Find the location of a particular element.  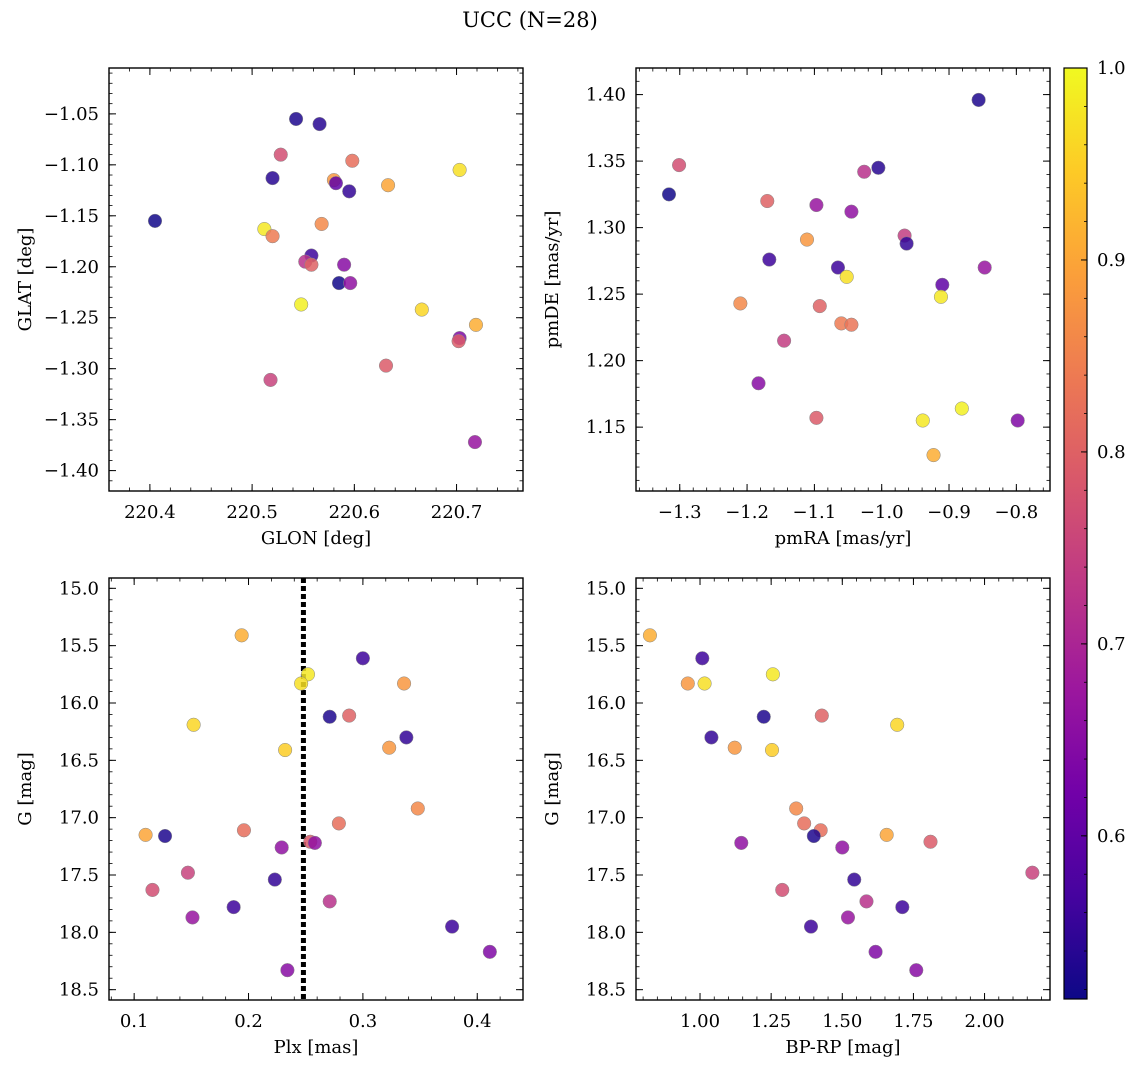

colorbar-tick-label: 0.8 is located at coordinates (1111, 452).